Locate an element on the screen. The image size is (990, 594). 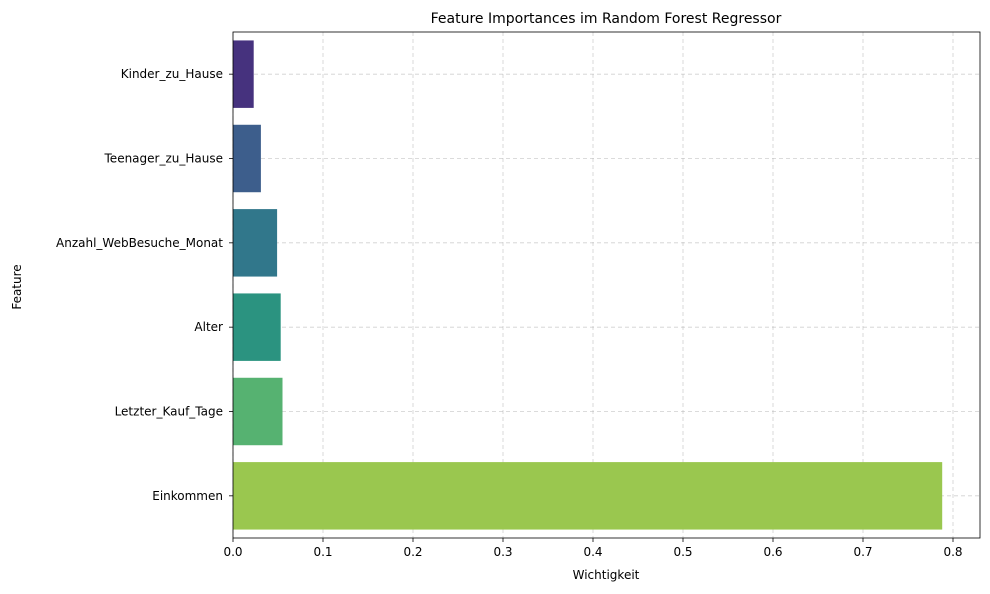
y-tick-label: Einkommen is located at coordinates (187, 496).